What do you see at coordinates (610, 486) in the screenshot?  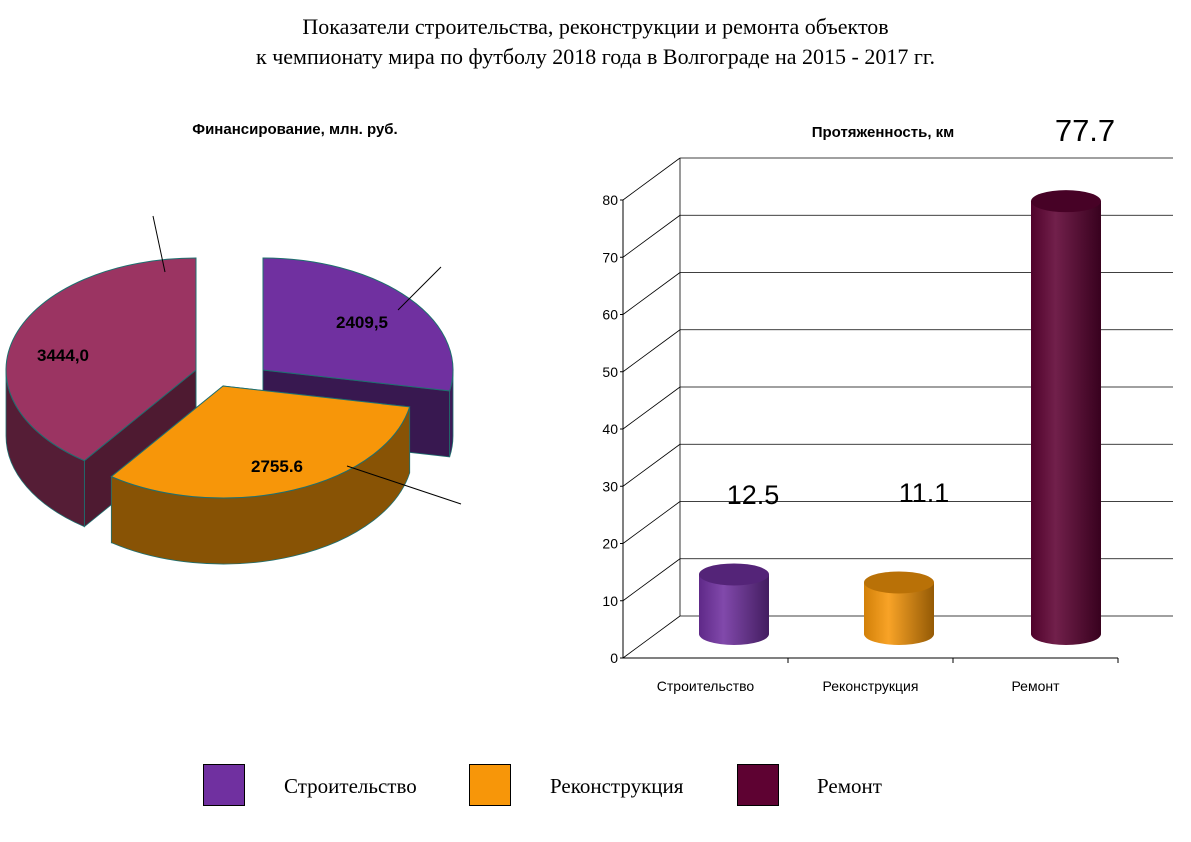 I see `bar-y-tick-label: 30` at bounding box center [610, 486].